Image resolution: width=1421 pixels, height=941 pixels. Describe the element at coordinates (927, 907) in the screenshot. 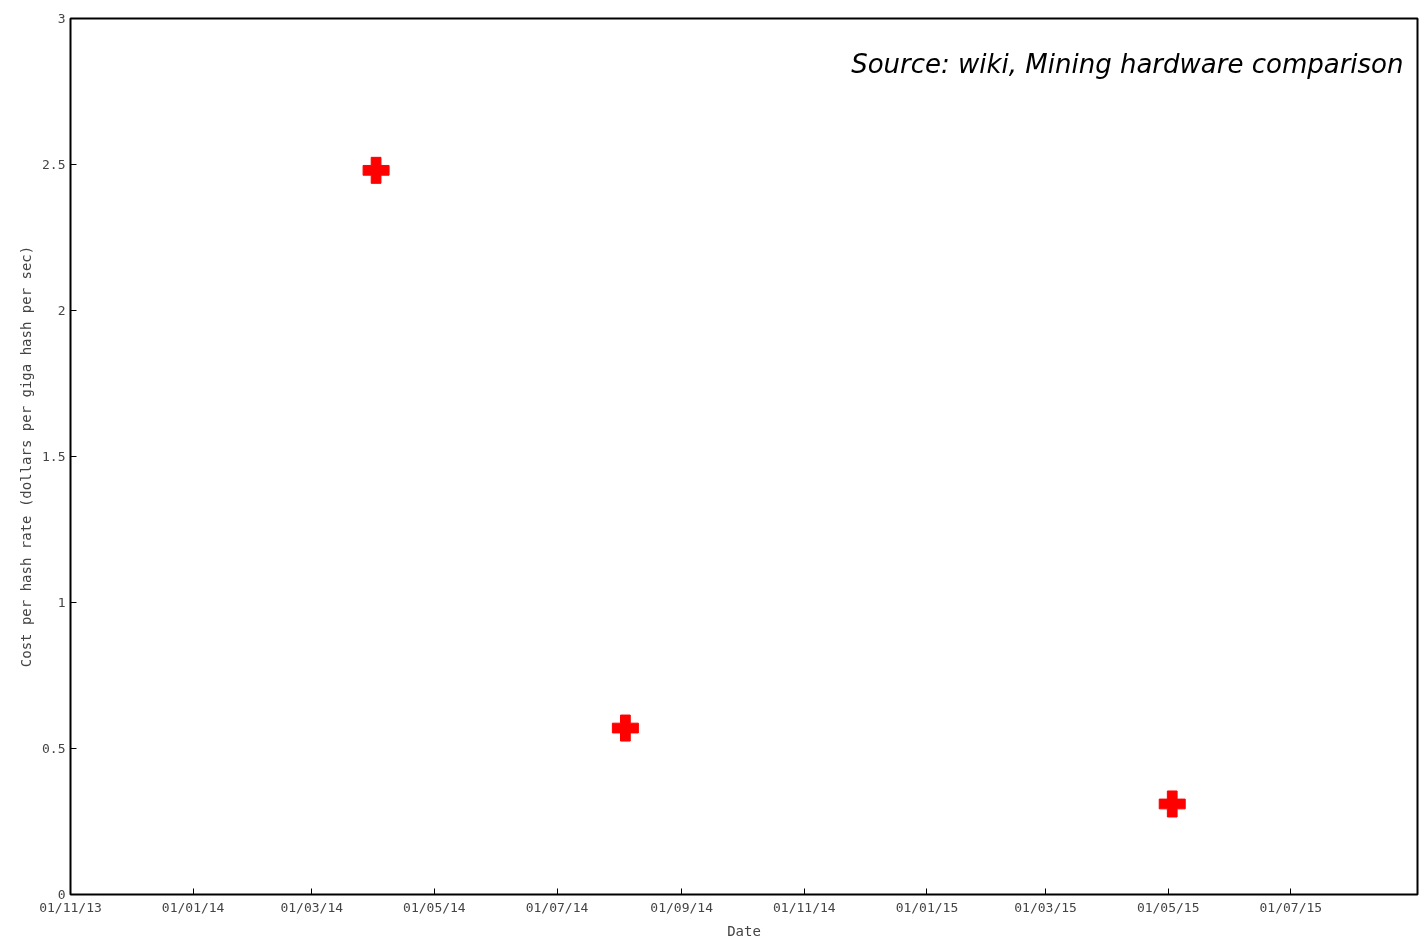

I see `x-tick-label: 01/01/15` at that location.